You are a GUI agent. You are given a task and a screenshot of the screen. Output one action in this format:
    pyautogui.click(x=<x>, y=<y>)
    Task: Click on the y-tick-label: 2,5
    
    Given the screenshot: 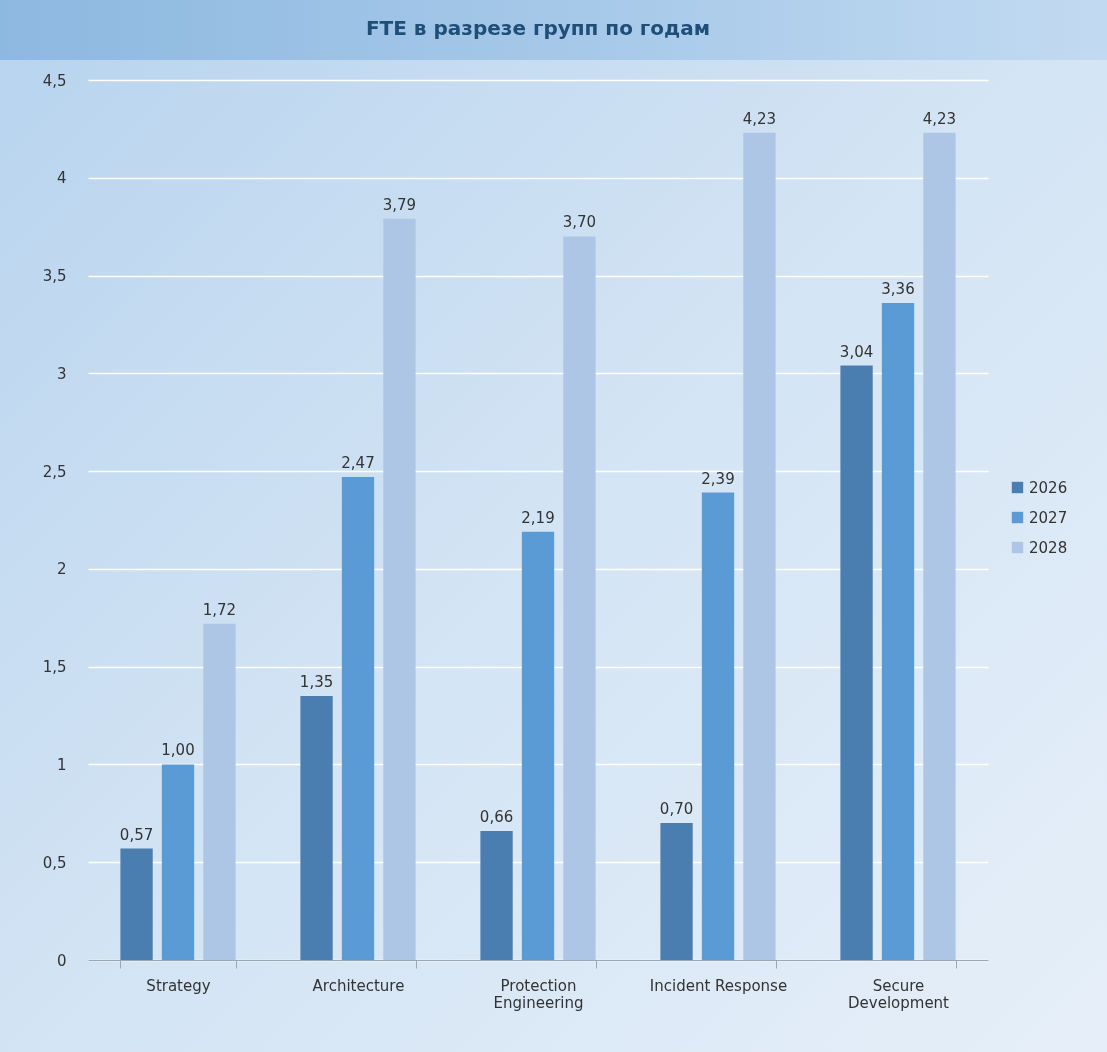 What is the action you would take?
    pyautogui.click(x=54, y=471)
    